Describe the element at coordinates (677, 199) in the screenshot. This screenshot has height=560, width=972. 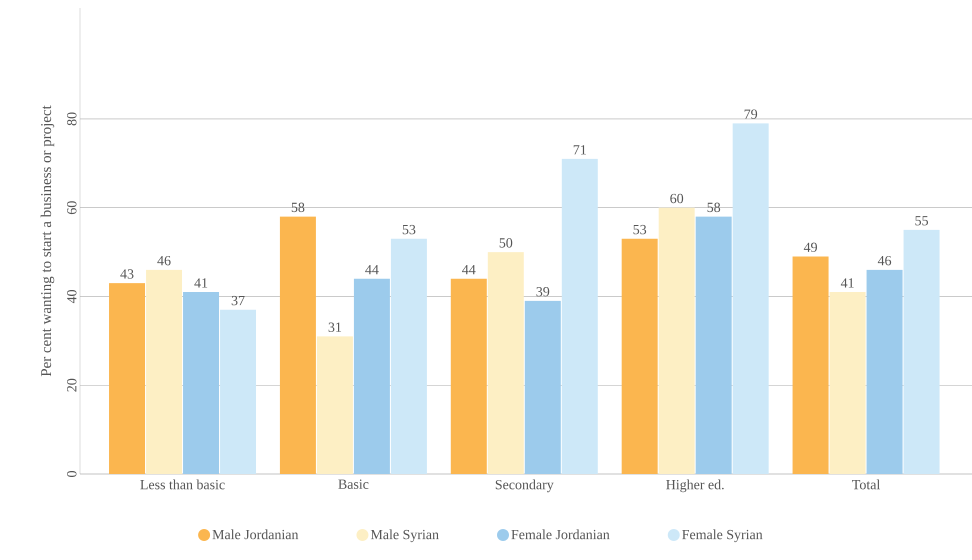
I see `data-label: 60` at that location.